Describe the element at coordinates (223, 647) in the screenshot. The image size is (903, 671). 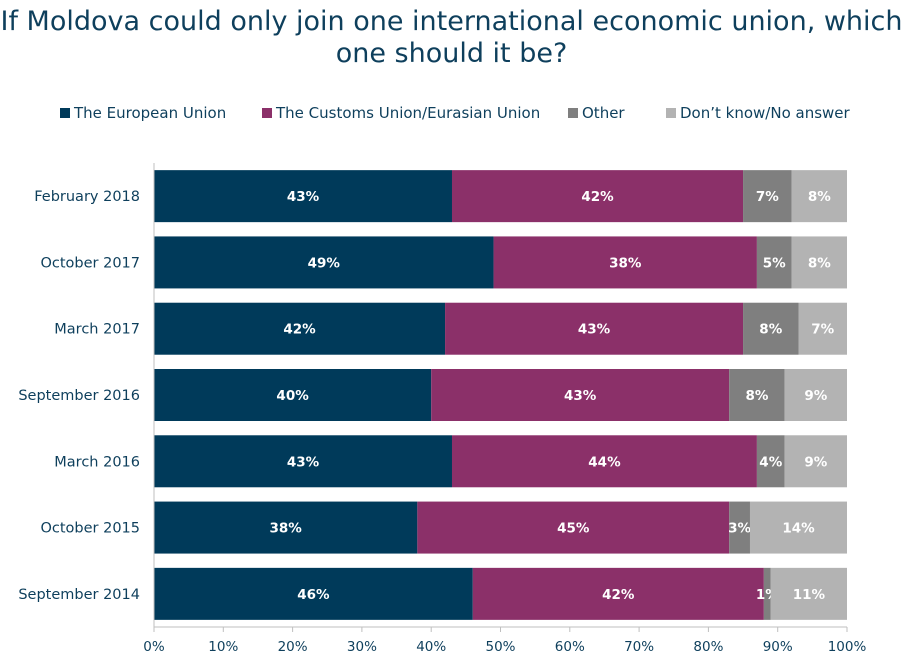
I see `x-tick-label: 10%` at that location.